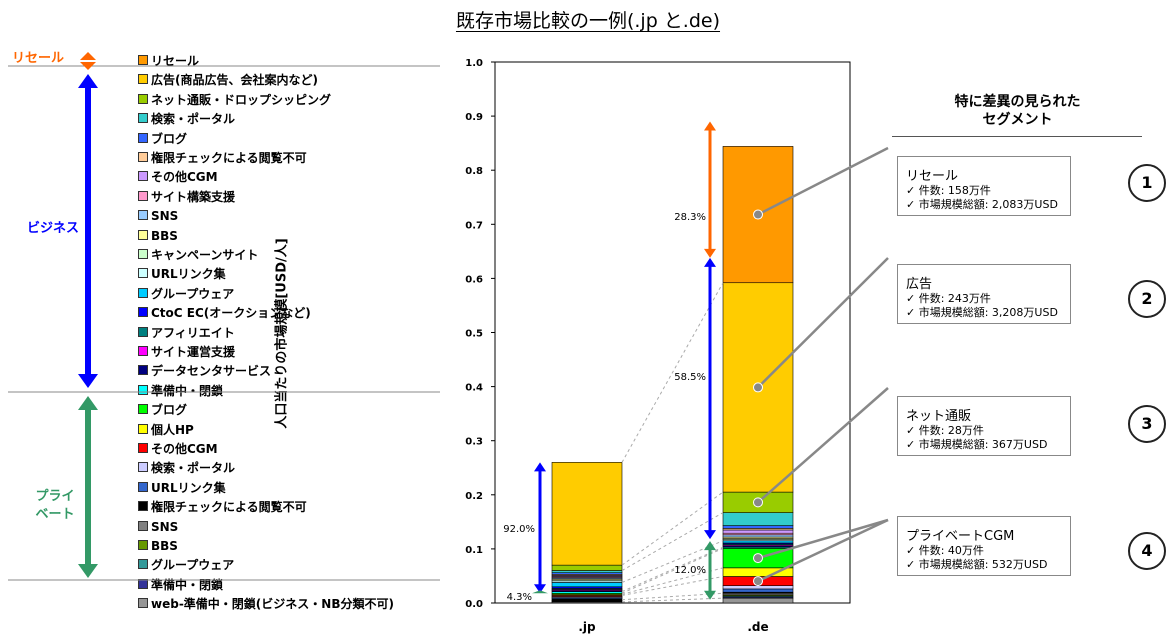  What do you see at coordinates (1147, 424) in the screenshot?
I see `segment-number-3: 3` at bounding box center [1147, 424].